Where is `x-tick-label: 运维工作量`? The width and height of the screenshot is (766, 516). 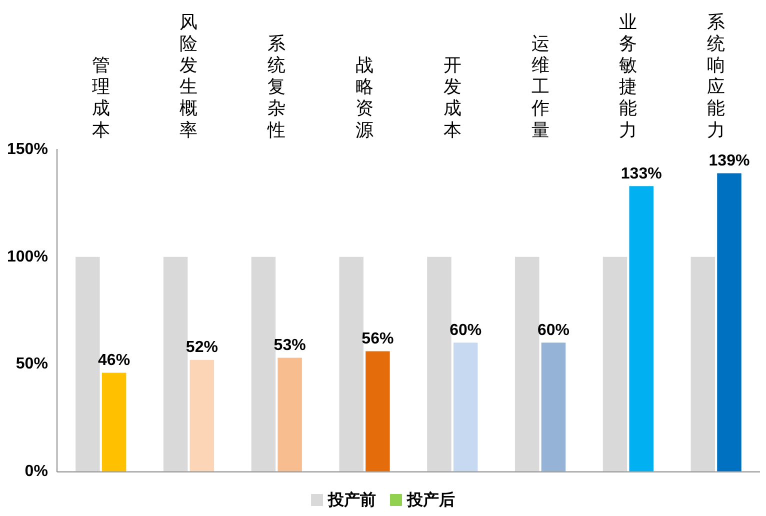
x-tick-label: 运维工作量 is located at coordinates (540, 86).